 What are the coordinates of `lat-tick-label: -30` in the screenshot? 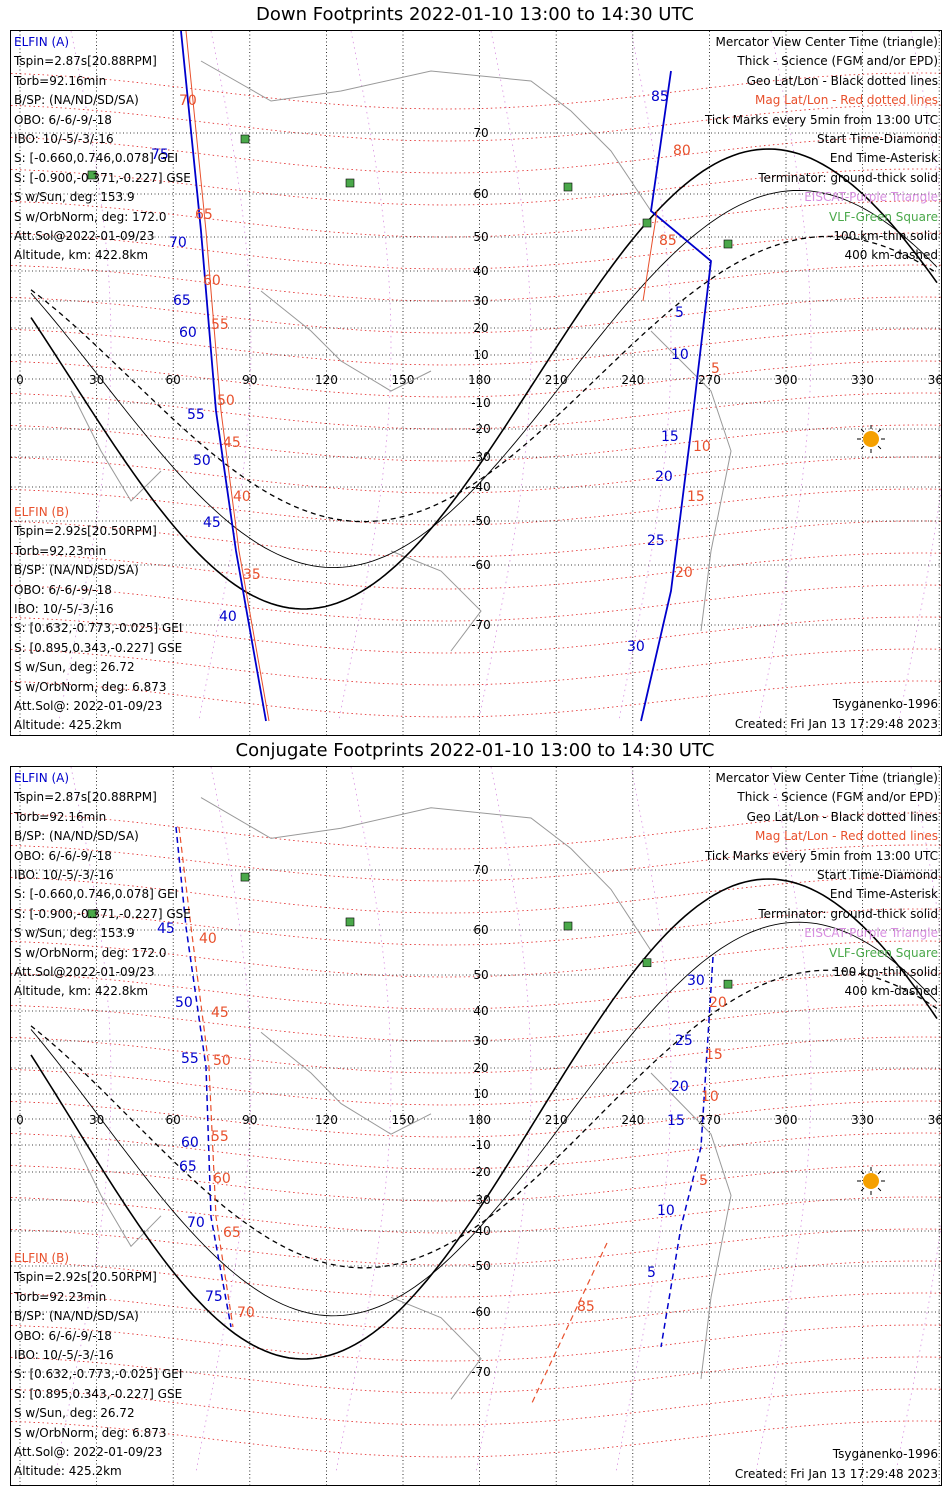 It's located at (481, 457).